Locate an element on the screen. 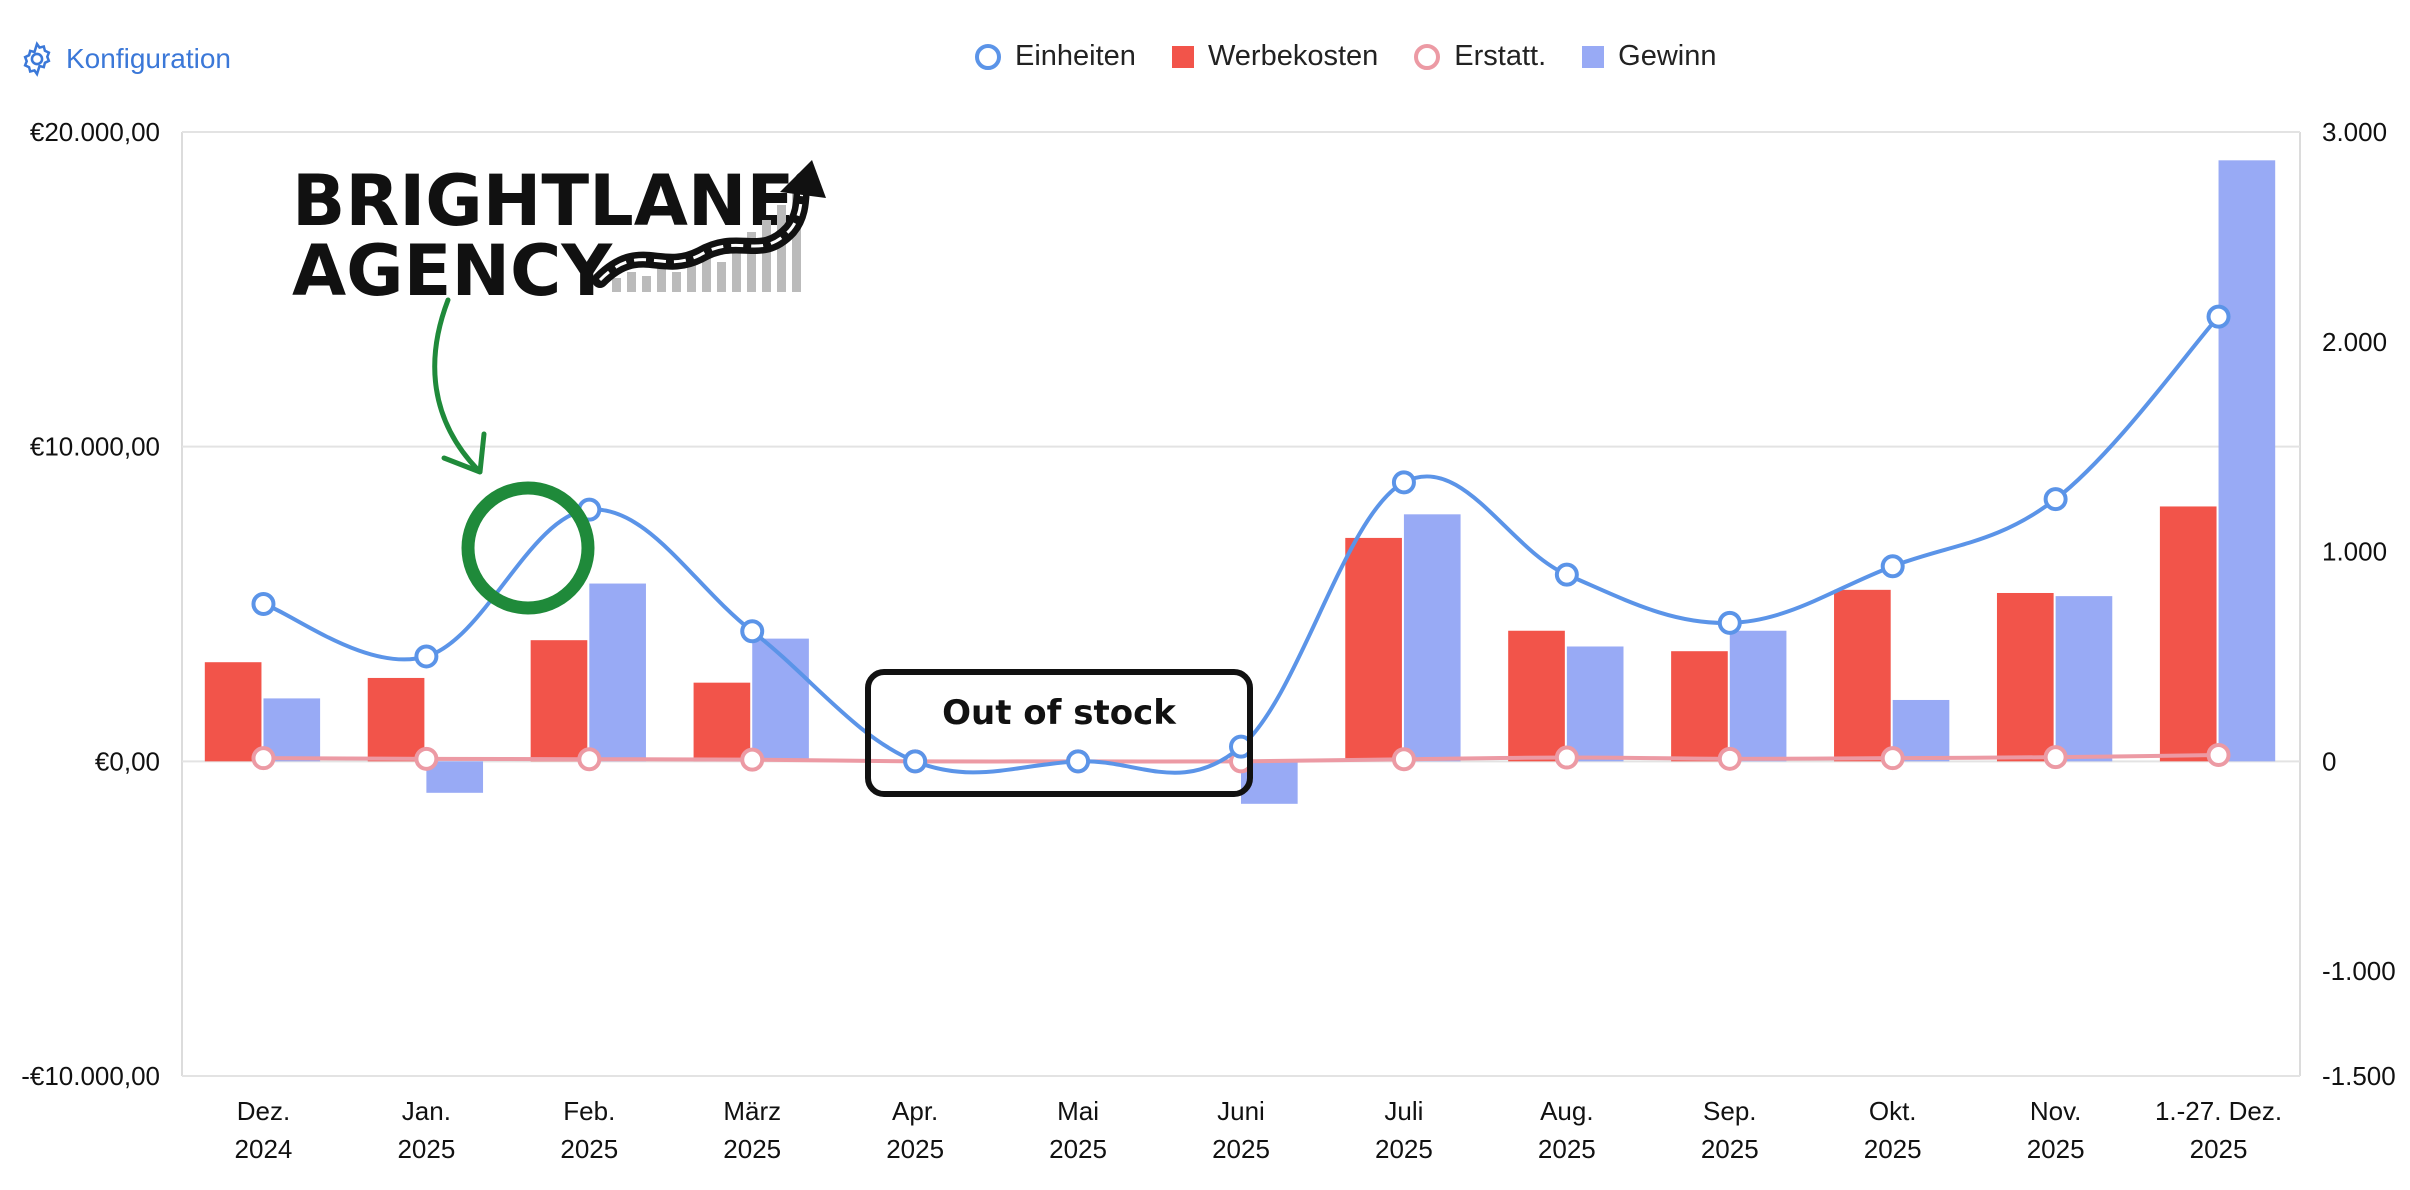  brand-logo: BRIGHTLANE AGENCY is located at coordinates (559, 236).